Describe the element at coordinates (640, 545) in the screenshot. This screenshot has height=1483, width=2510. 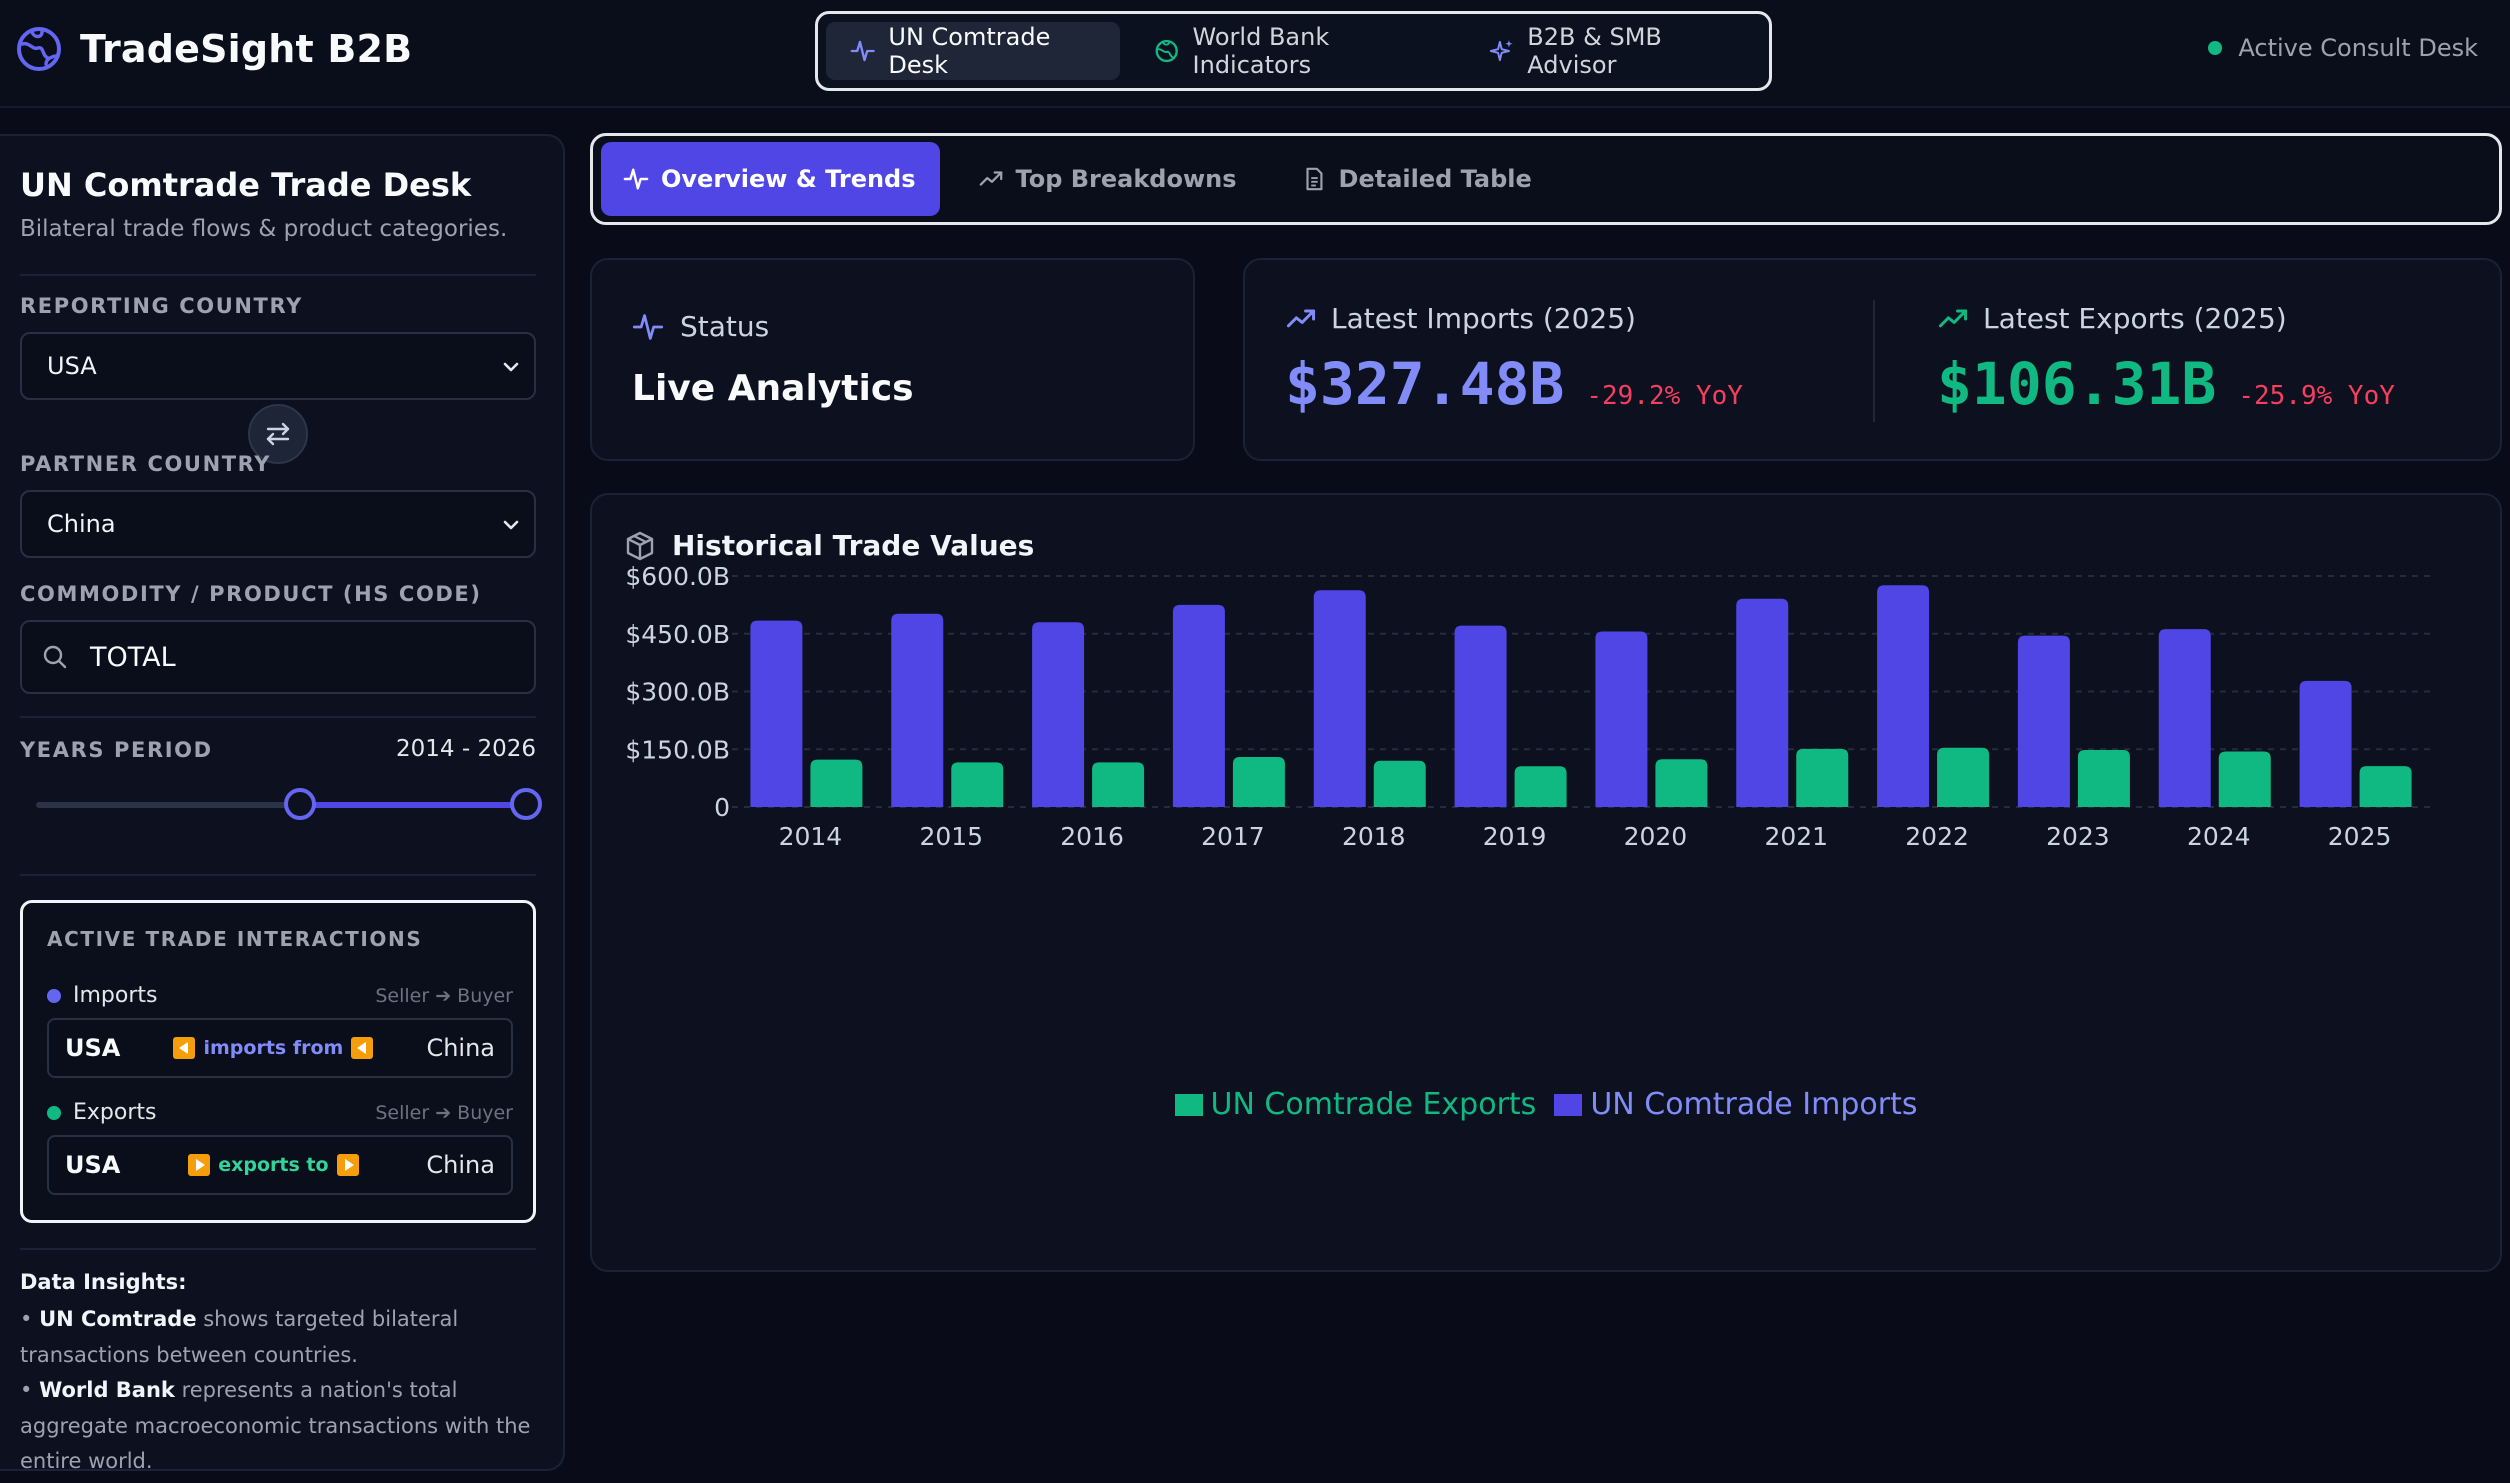
I see `package-icon` at that location.